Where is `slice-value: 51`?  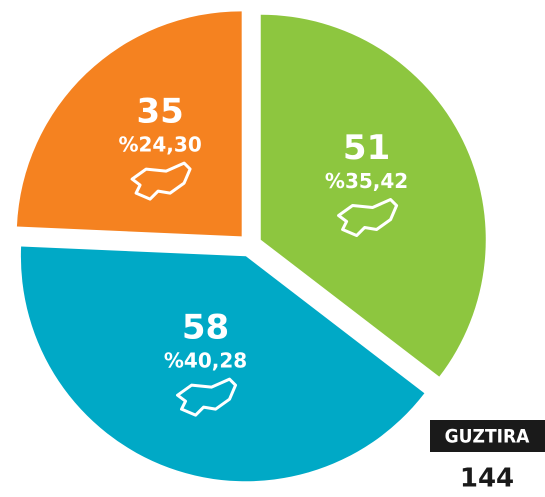 slice-value: 51 is located at coordinates (366, 148).